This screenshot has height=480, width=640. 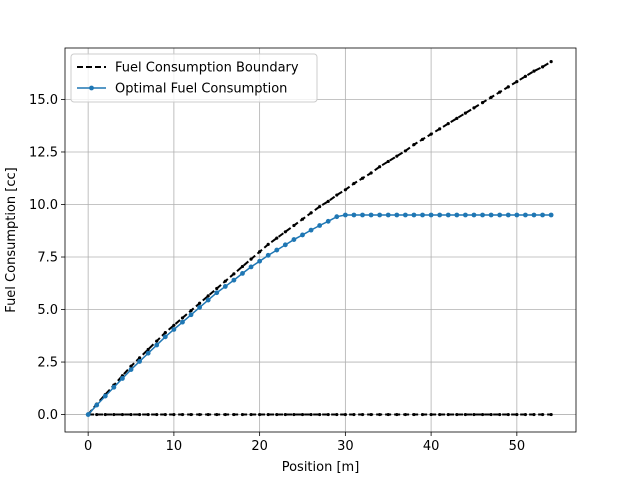 I want to click on legend-label-optimal: Optimal Fuel Consumption, so click(x=201, y=89).